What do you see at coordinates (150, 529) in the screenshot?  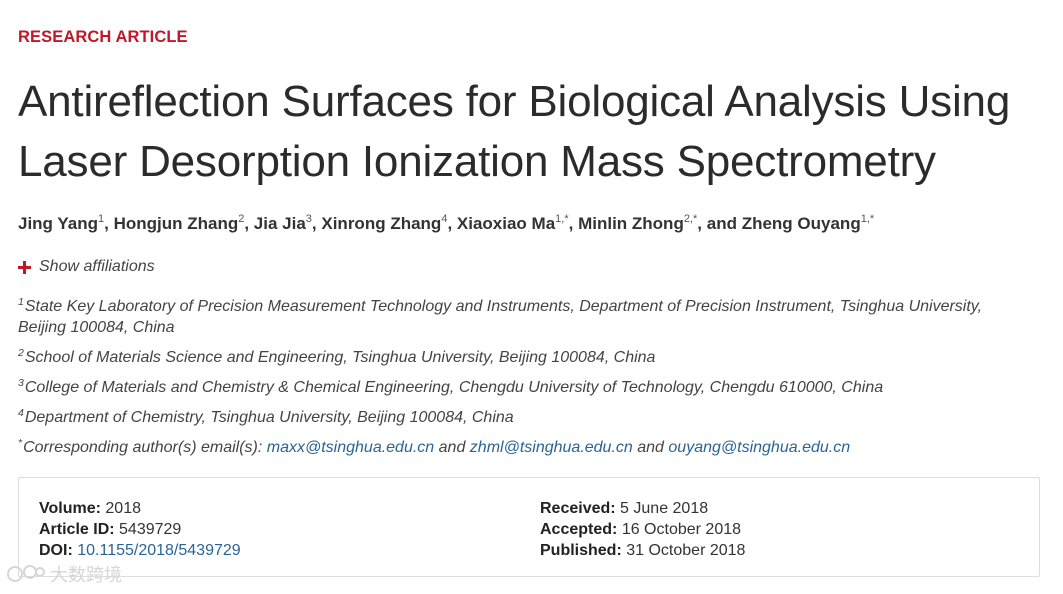 I see `article-id-value: 5439729` at bounding box center [150, 529].